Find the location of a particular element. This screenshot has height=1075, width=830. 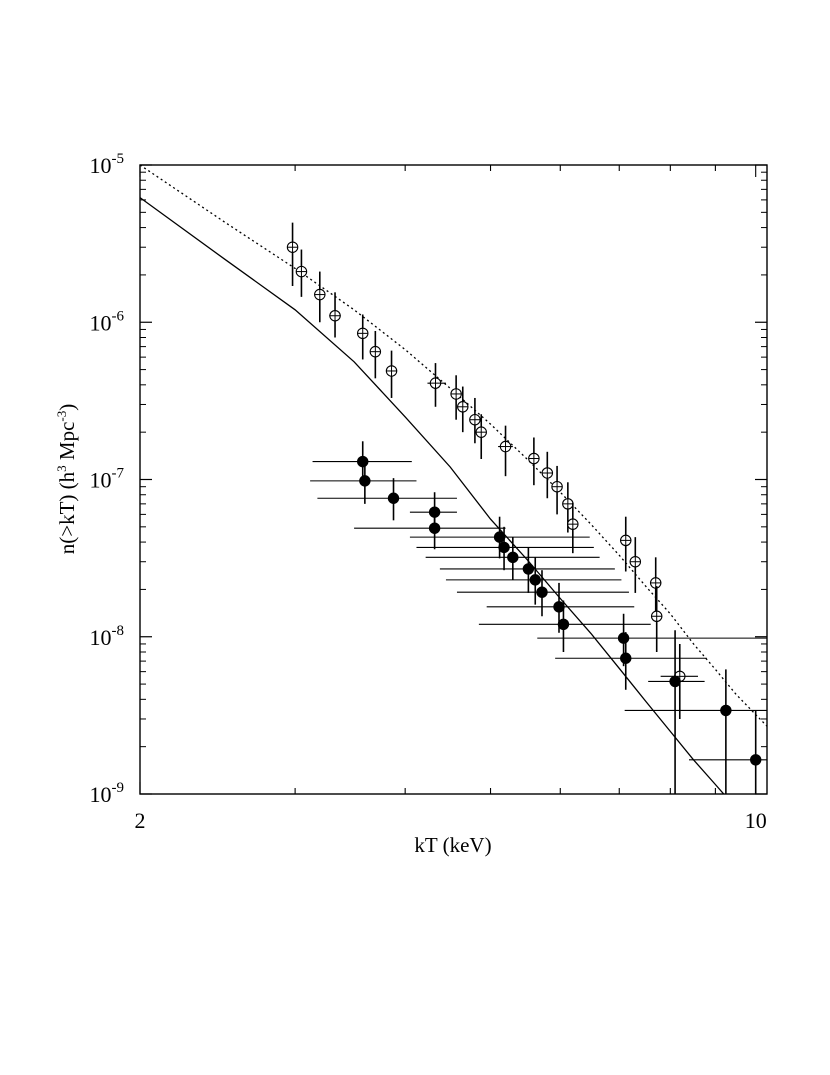

y-tick-label: 10⁻⁷ is located at coordinates (107, 479).